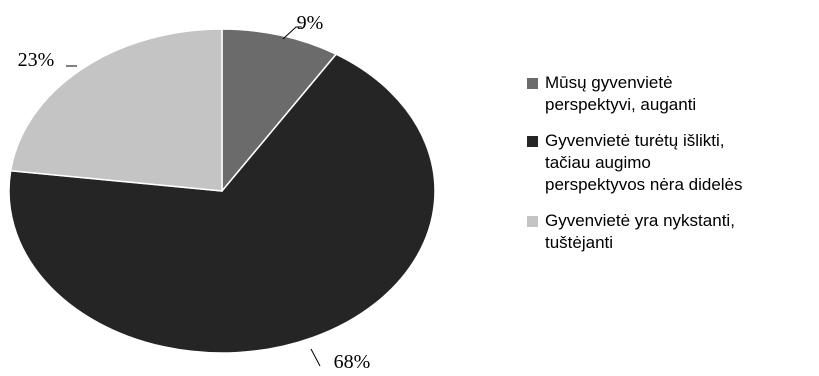  I want to click on legend-swatch-stable, so click(532, 141).